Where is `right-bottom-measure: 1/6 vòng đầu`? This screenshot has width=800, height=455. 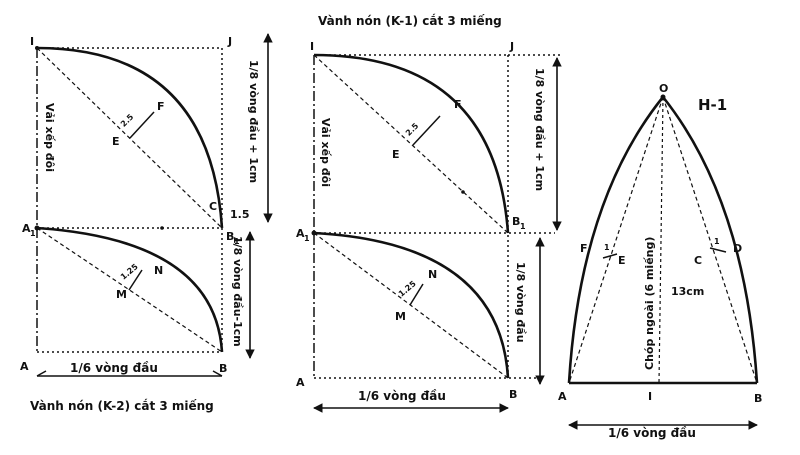
right-bottom-measure: 1/6 vòng đầu is located at coordinates (652, 433).